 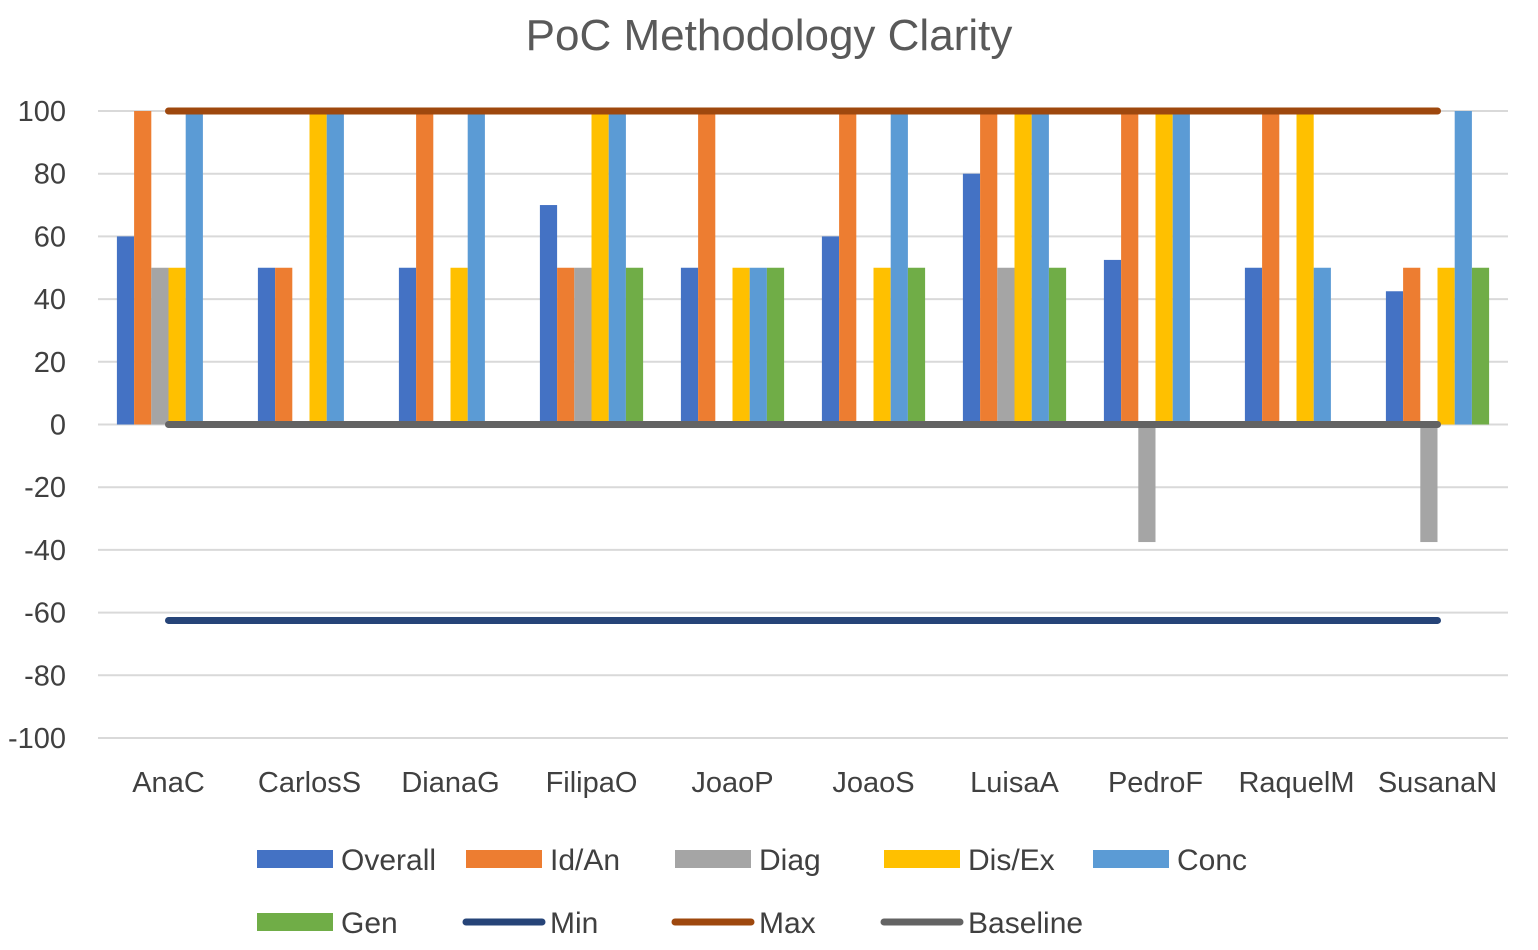 What do you see at coordinates (45, 551) in the screenshot?
I see `y-tick-label: -40` at bounding box center [45, 551].